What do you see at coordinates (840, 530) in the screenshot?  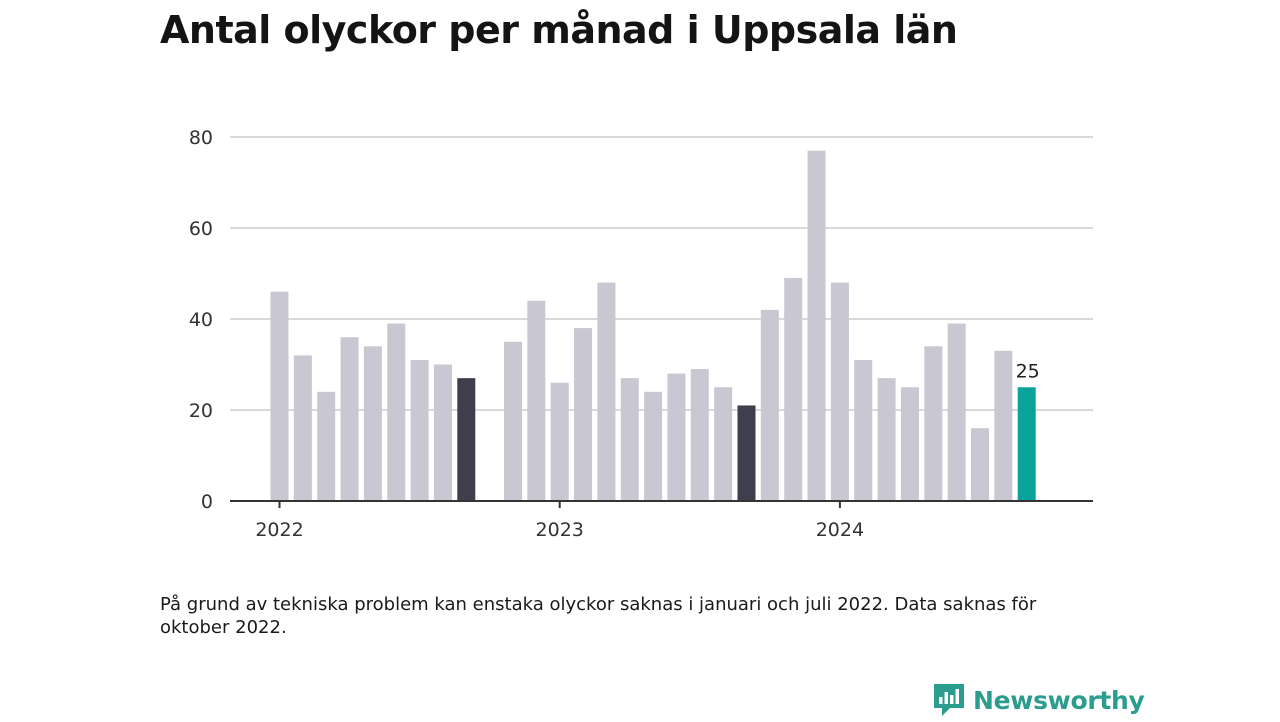 I see `x-tick-label: 2024` at bounding box center [840, 530].